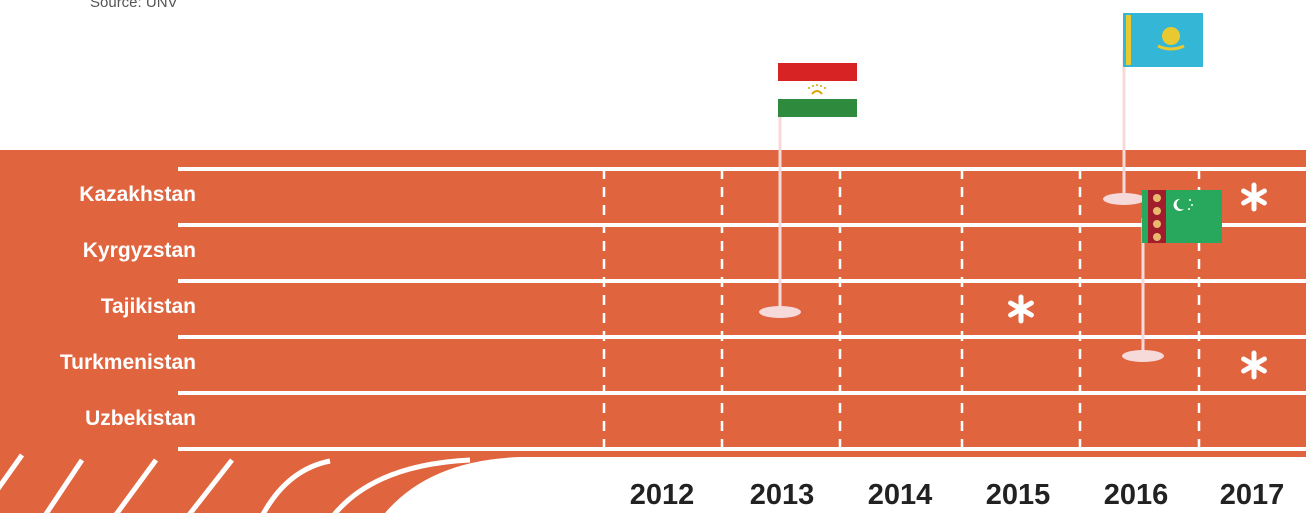 The height and width of the screenshot is (513, 1306). I want to click on row-label-uzbekistan: Uzbekistan, so click(140, 418).